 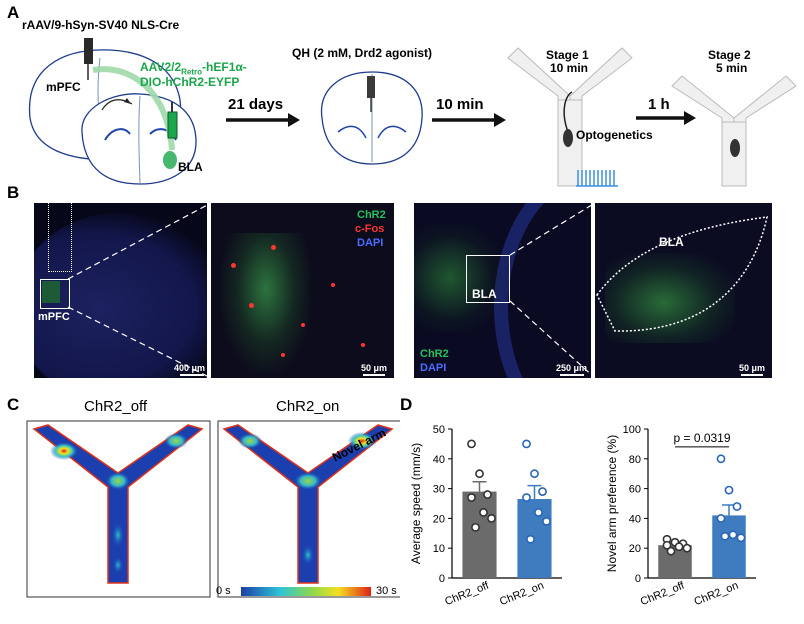 What do you see at coordinates (308, 509) in the screenshot?
I see `heatmap-on` at bounding box center [308, 509].